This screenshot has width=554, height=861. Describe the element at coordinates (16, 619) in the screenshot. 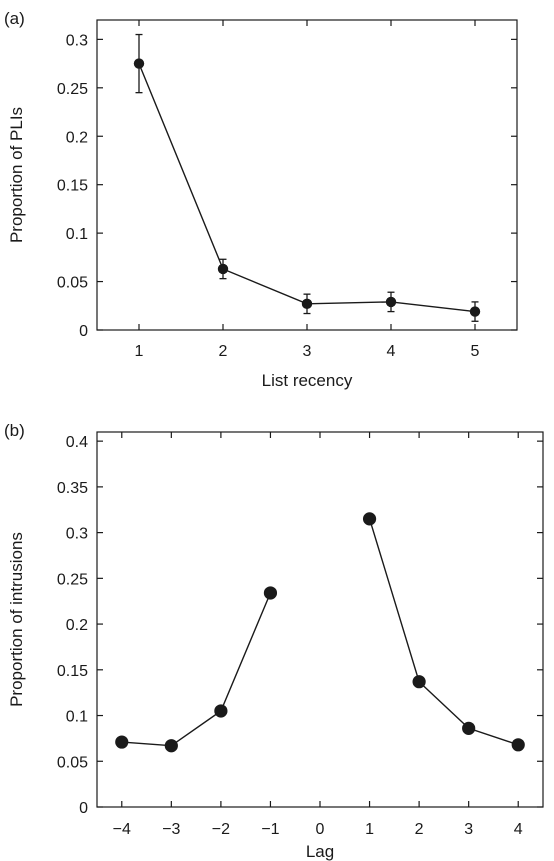

I see `y-axis-label: Proportion of intrusions` at that location.